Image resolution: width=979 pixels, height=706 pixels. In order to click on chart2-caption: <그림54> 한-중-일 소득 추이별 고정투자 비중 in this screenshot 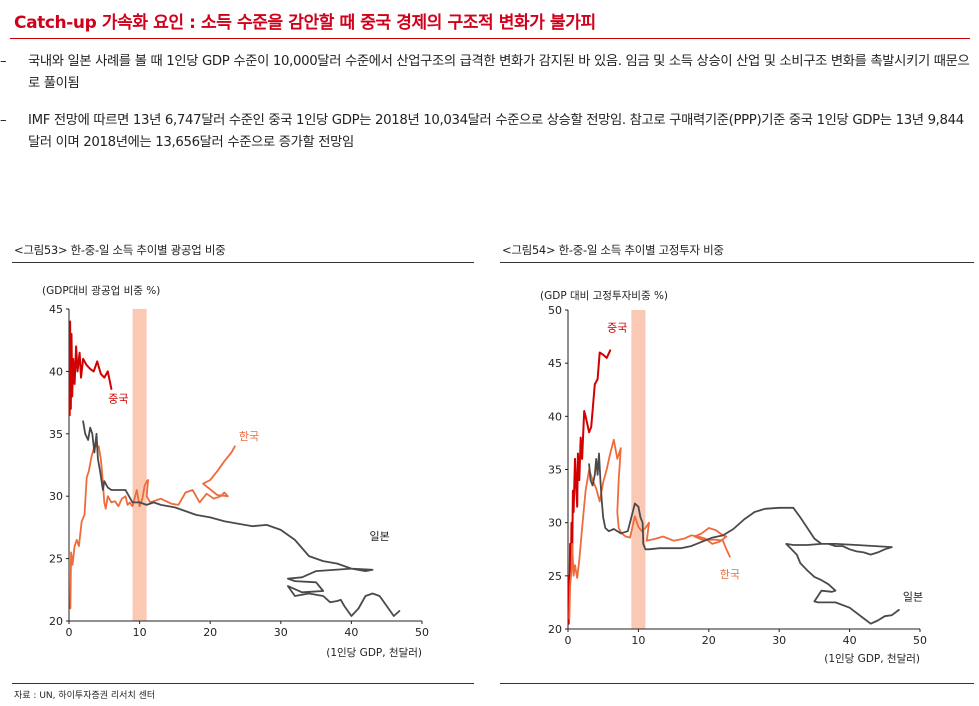, I will do `click(613, 250)`.